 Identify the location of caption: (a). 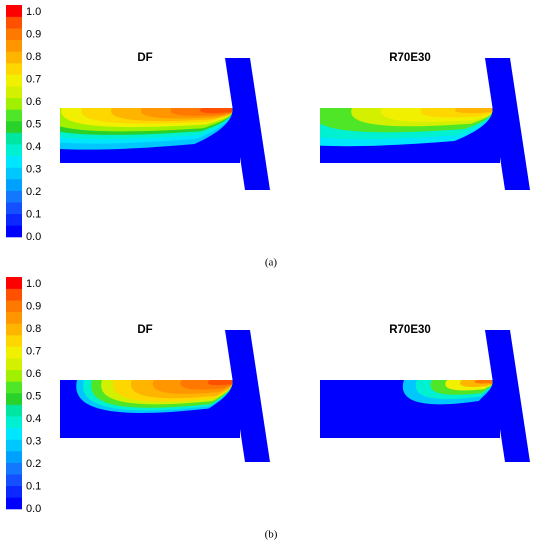
(271, 263).